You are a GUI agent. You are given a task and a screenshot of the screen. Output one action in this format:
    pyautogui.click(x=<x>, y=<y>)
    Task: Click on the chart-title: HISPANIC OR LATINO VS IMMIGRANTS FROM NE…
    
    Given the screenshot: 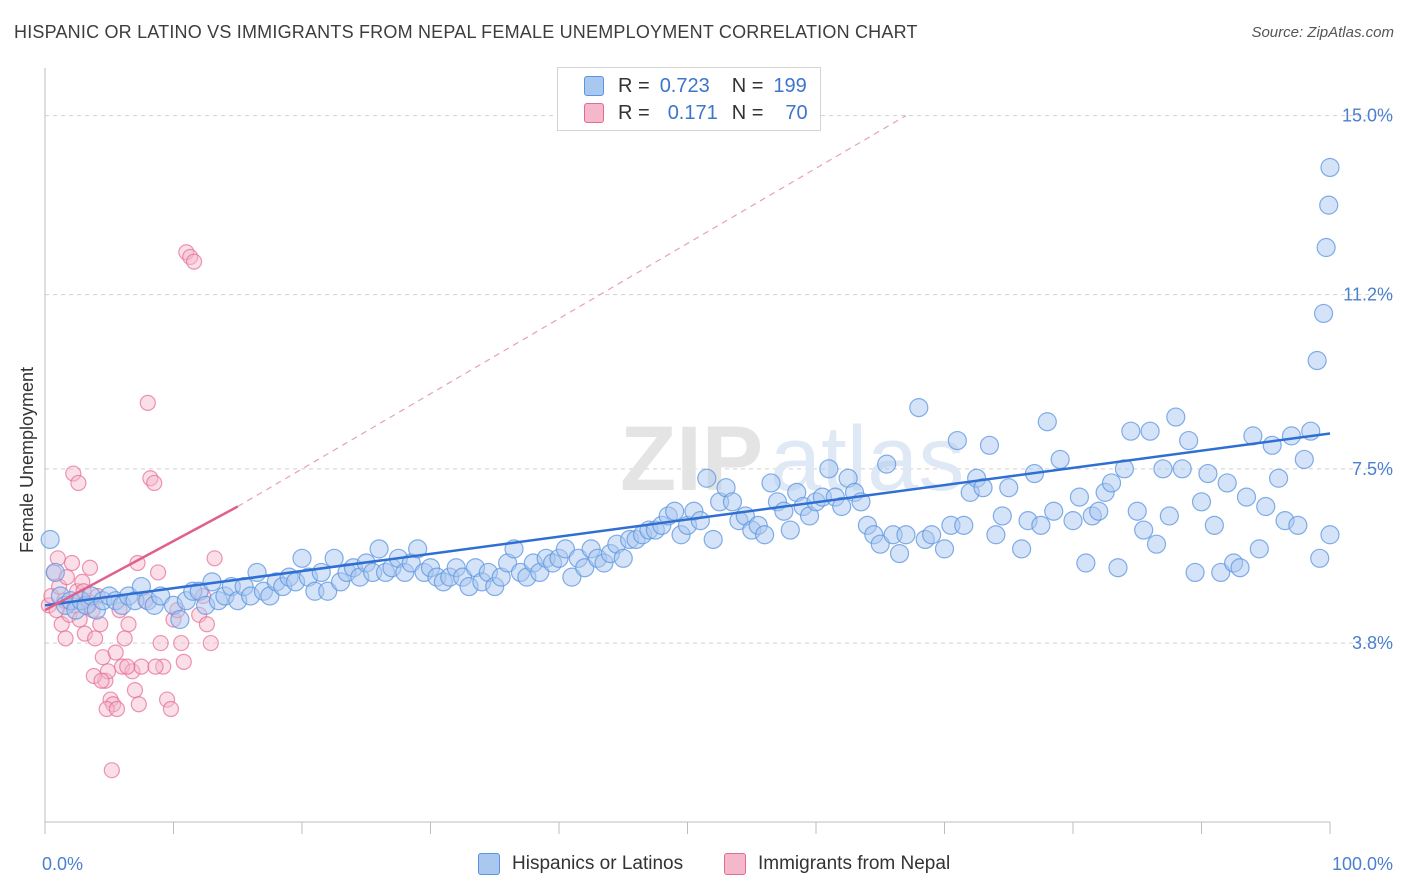 What is the action you would take?
    pyautogui.click(x=466, y=32)
    